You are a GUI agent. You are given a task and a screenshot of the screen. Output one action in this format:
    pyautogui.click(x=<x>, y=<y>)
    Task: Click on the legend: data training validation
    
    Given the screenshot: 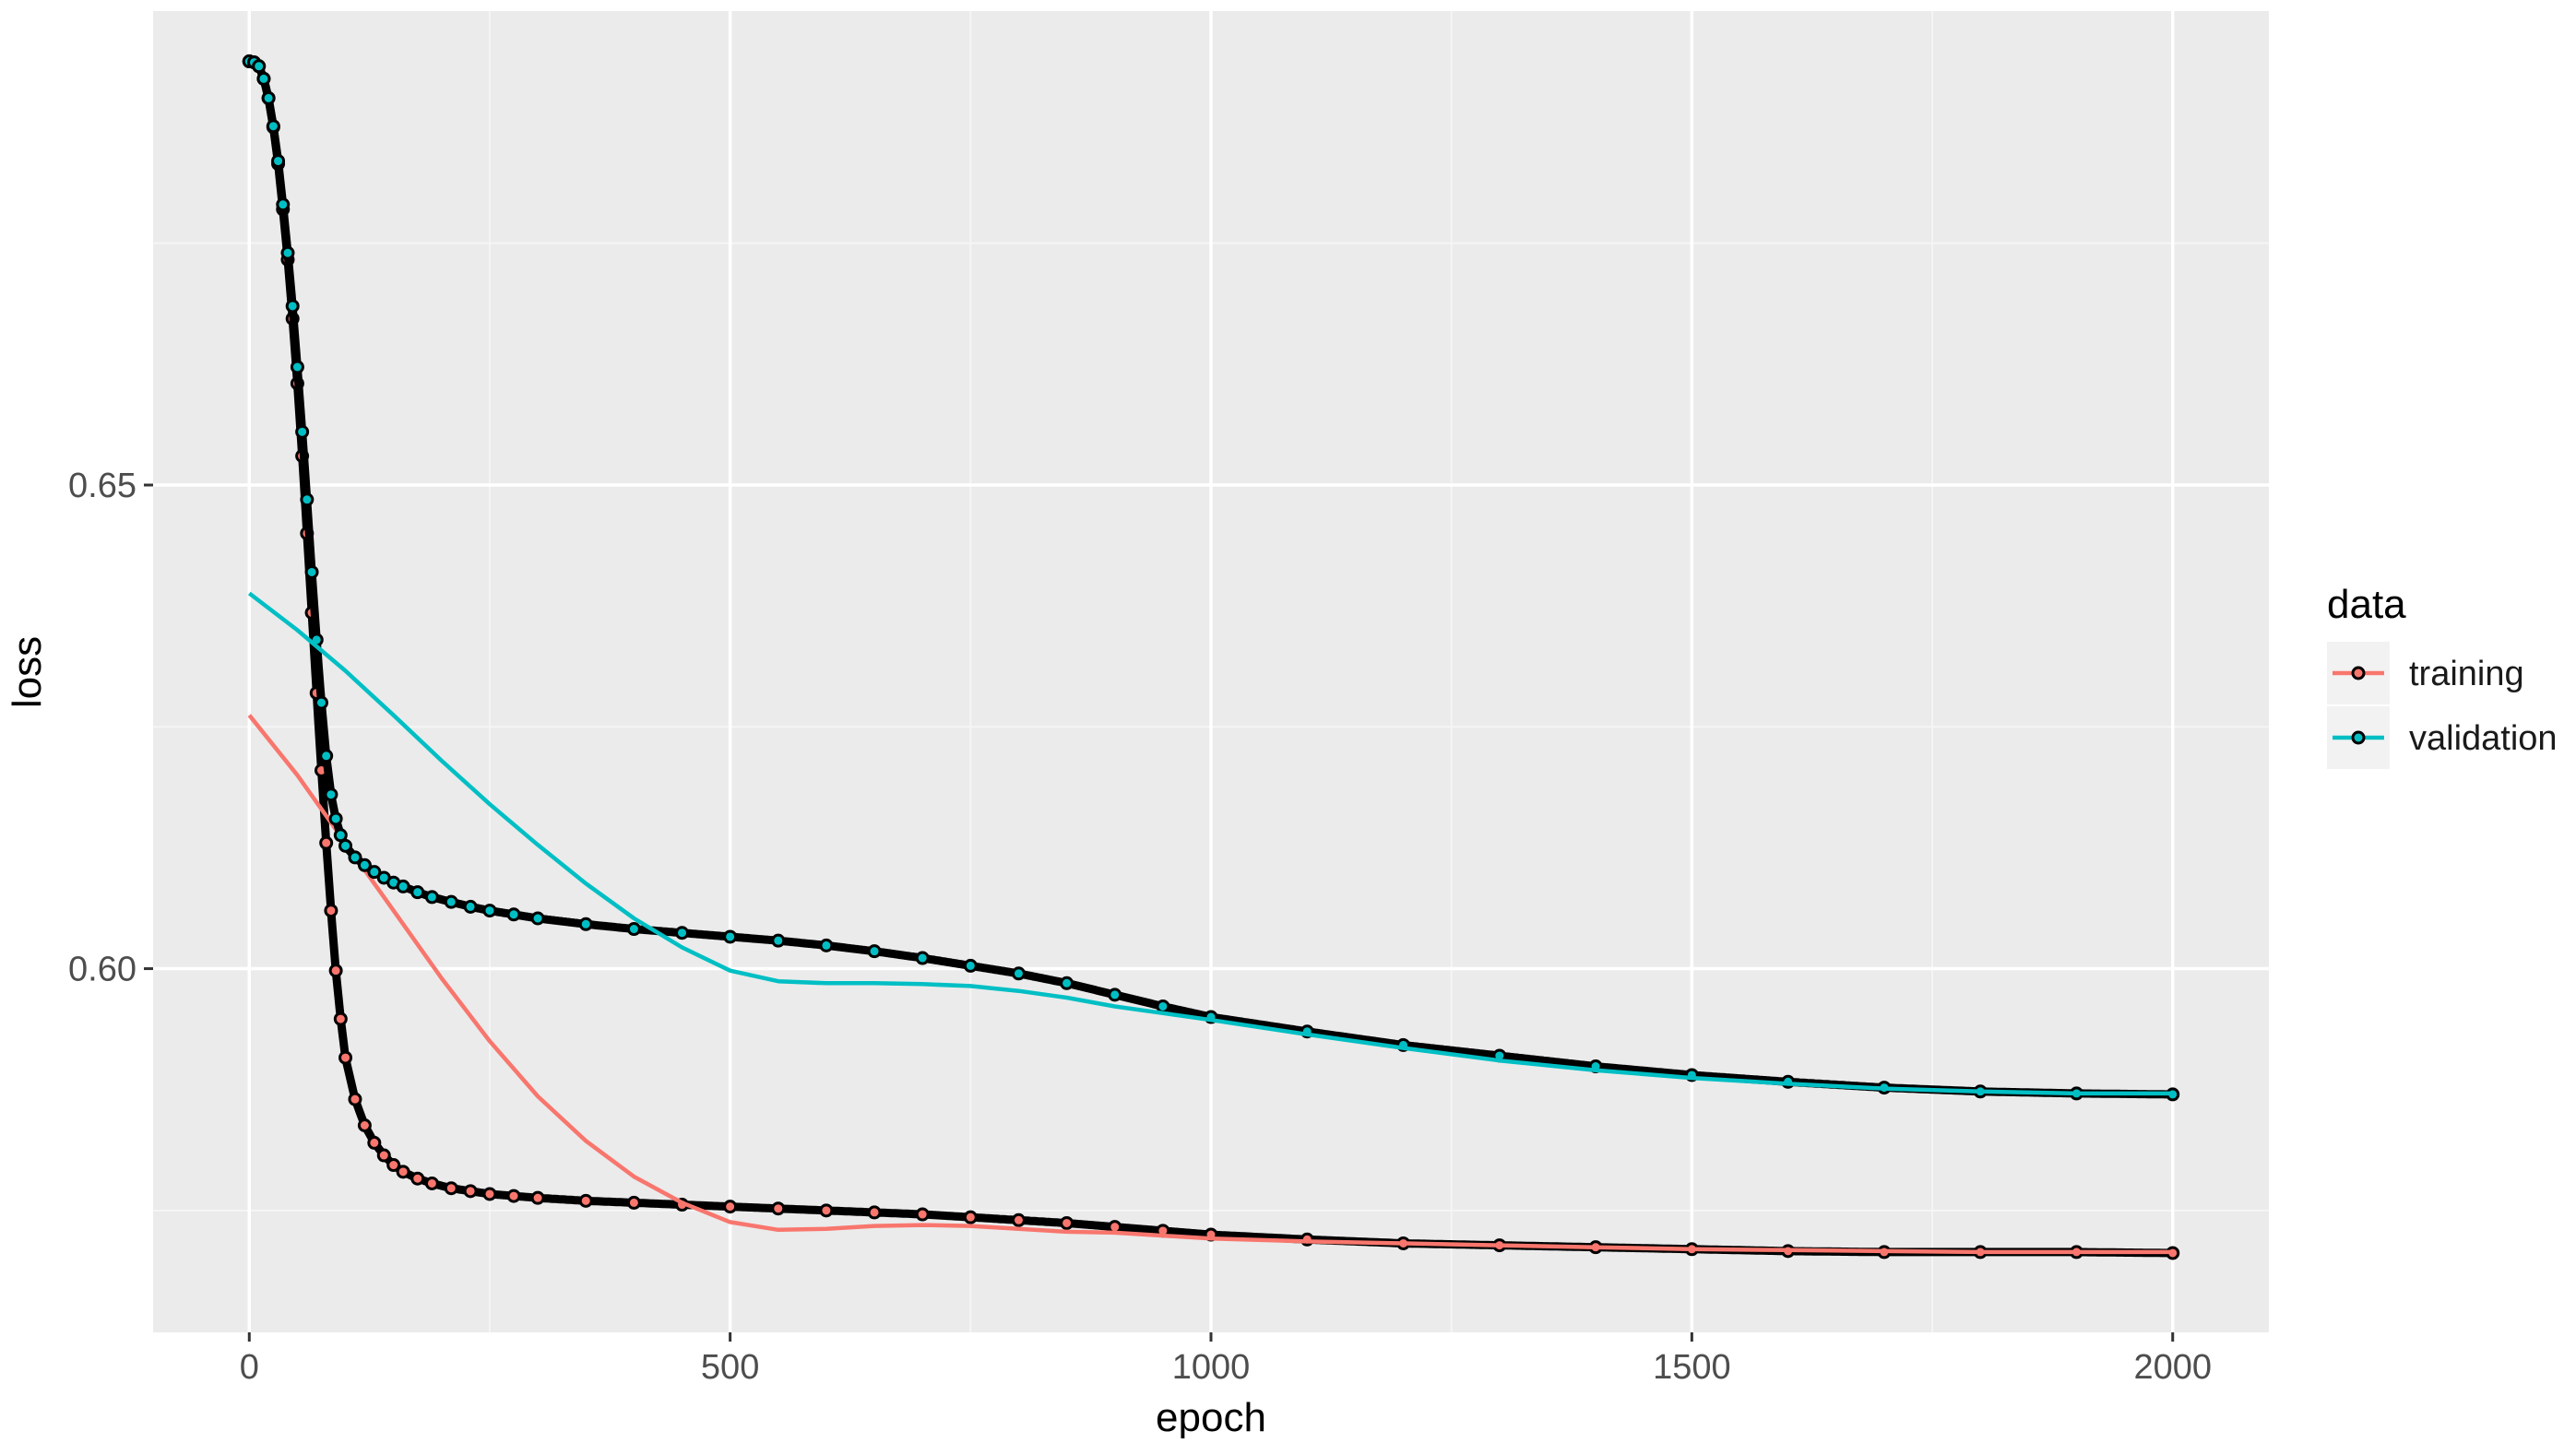 What is the action you would take?
    pyautogui.click(x=2443, y=675)
    